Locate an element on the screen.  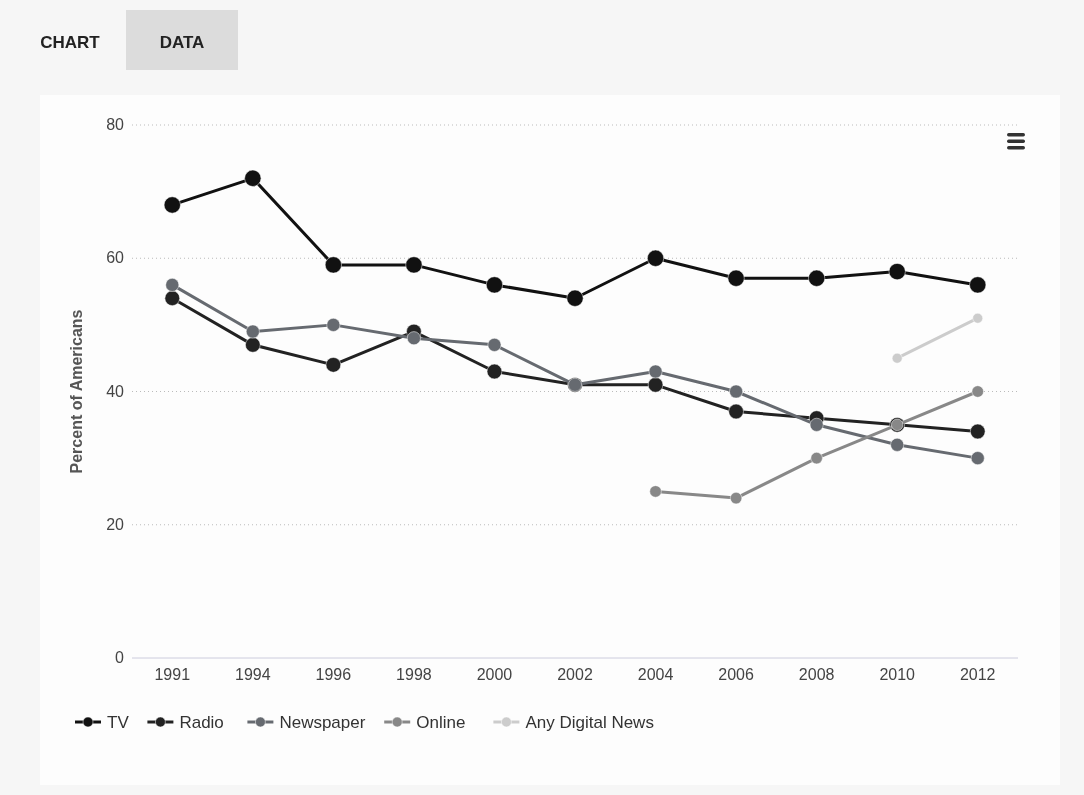
legend-label: Any Digital News is located at coordinates (589, 722).